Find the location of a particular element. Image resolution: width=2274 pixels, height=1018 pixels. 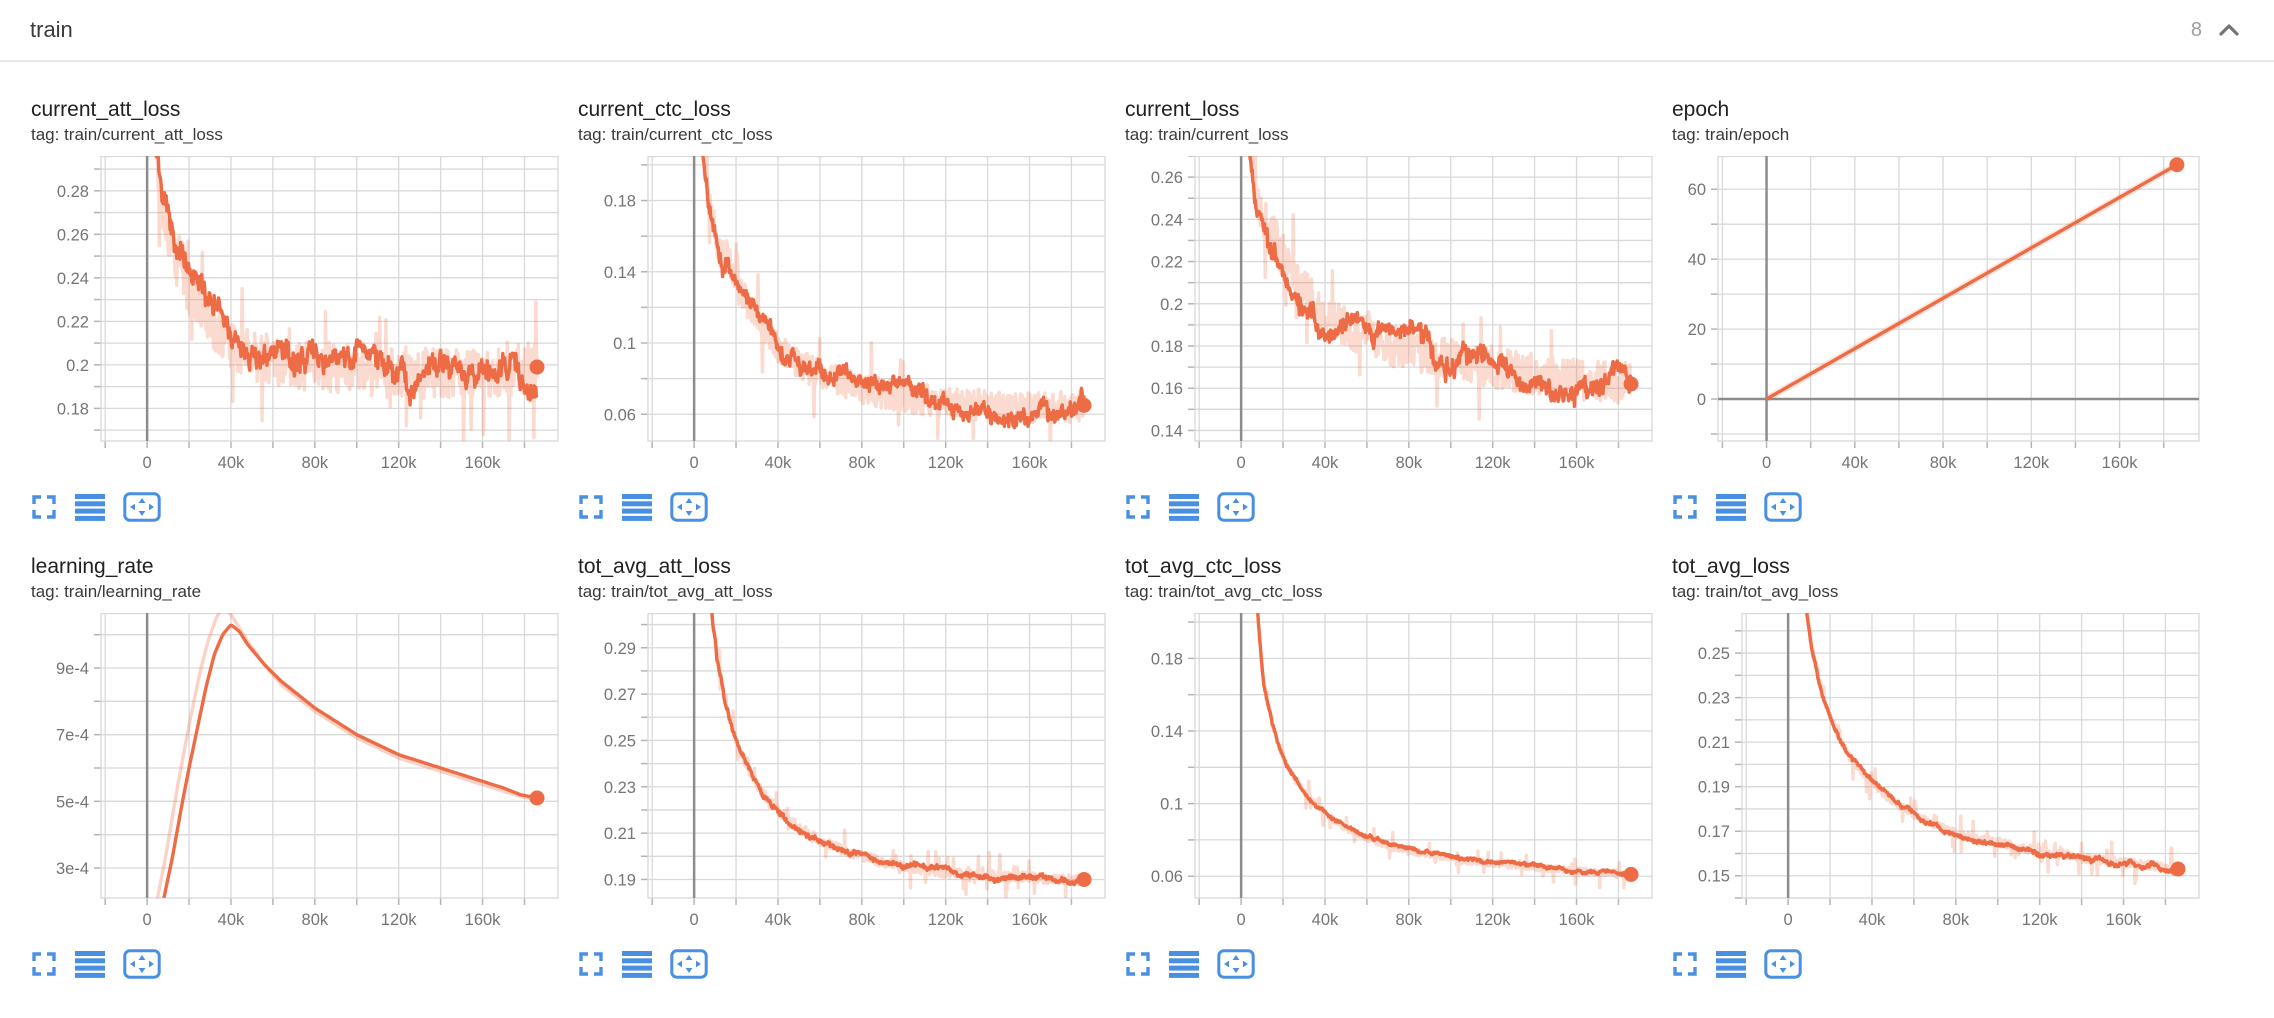

line-chart-plot: 0 40k 80k 120k 160k 9e-4 7e-4 5e-4 3e-4 is located at coordinates (301, 775).